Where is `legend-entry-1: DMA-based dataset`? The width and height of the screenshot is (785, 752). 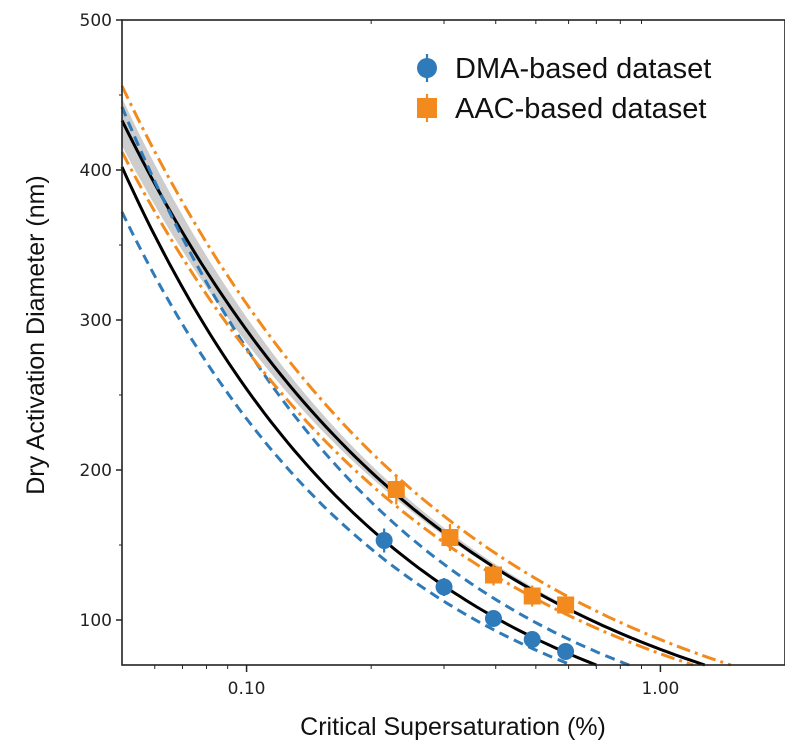
legend-entry-1: DMA-based dataset is located at coordinates (564, 69).